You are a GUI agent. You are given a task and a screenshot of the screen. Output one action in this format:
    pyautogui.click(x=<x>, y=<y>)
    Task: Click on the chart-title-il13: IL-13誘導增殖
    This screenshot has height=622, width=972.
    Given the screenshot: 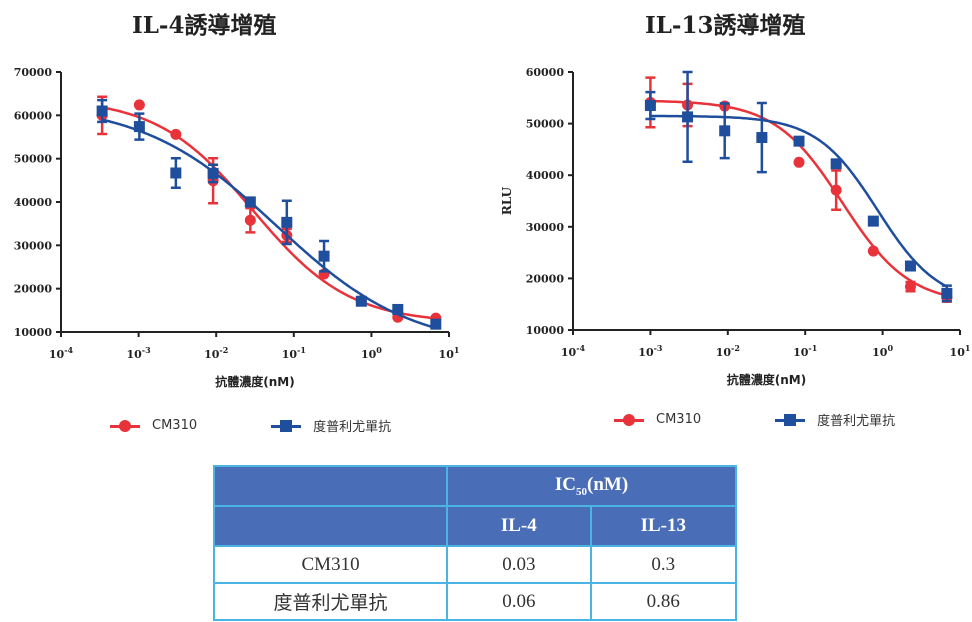 What is the action you would take?
    pyautogui.click(x=725, y=25)
    